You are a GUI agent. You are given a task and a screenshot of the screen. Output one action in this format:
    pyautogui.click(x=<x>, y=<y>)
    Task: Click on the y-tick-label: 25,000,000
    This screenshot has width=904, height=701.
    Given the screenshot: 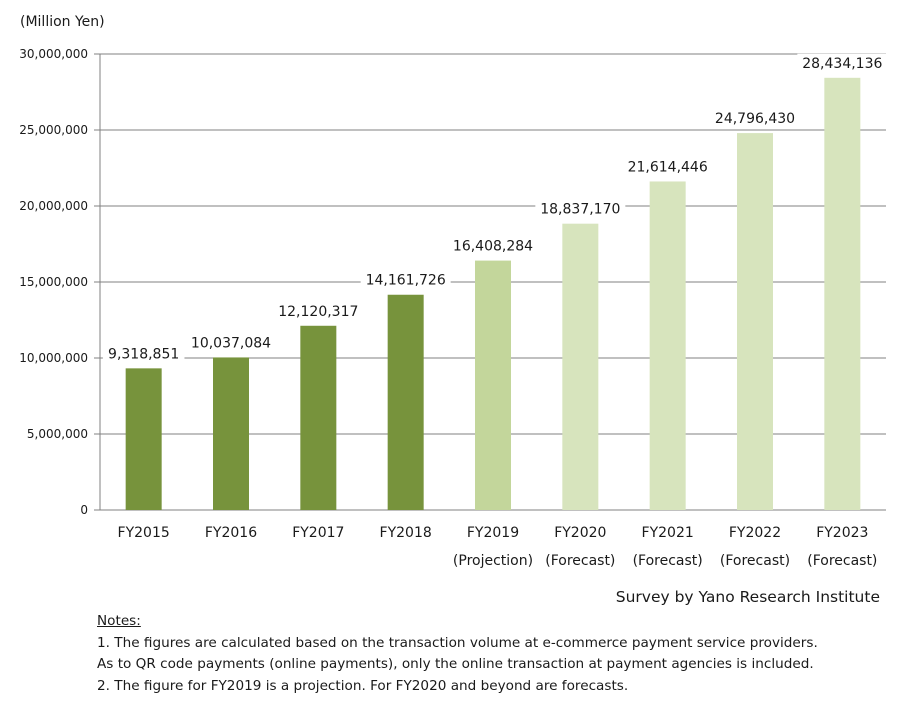 What is the action you would take?
    pyautogui.click(x=53, y=130)
    